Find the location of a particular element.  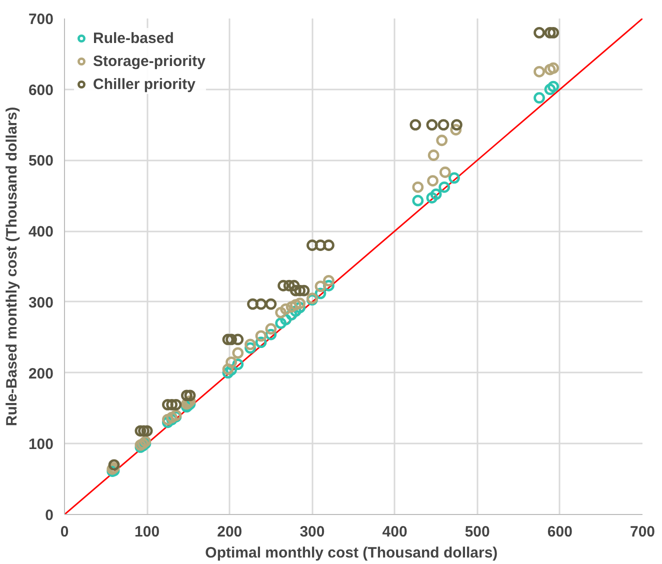

legend-label: Chiller priority is located at coordinates (144, 84).